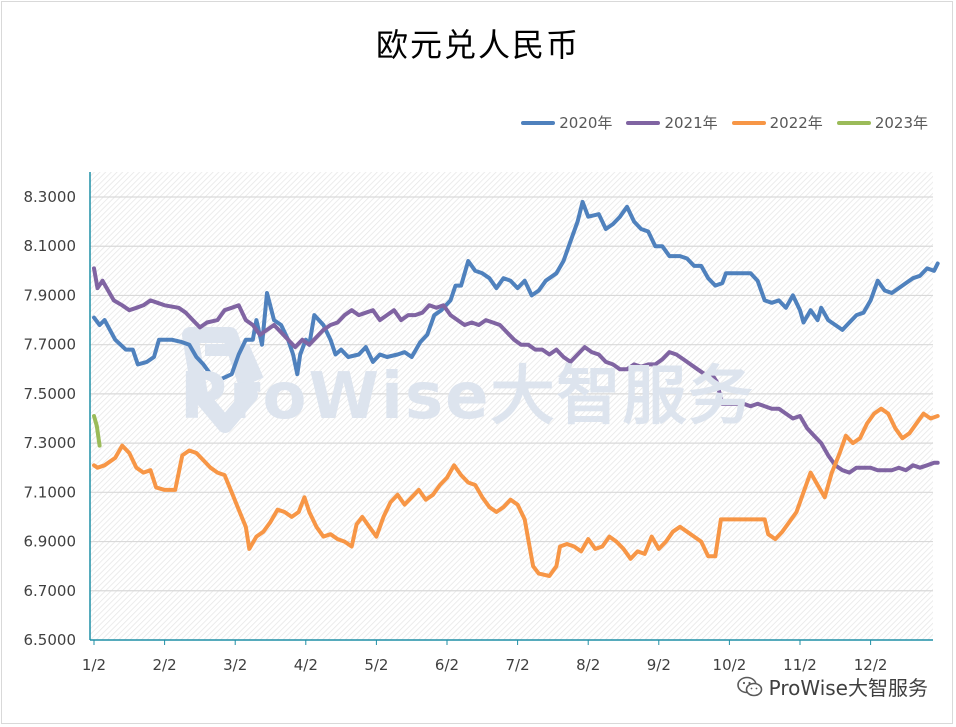  Describe the element at coordinates (749, 686) in the screenshot. I see `wechat-icon` at that location.